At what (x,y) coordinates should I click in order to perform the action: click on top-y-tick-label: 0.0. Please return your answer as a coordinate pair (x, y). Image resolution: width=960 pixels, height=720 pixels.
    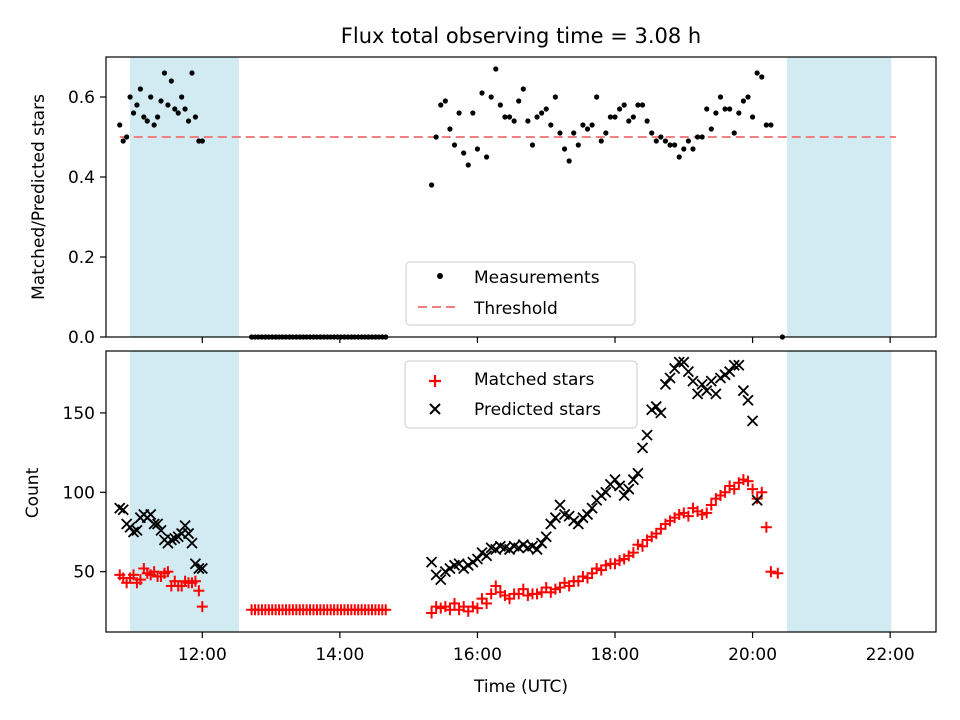
    Looking at the image, I should click on (81, 338).